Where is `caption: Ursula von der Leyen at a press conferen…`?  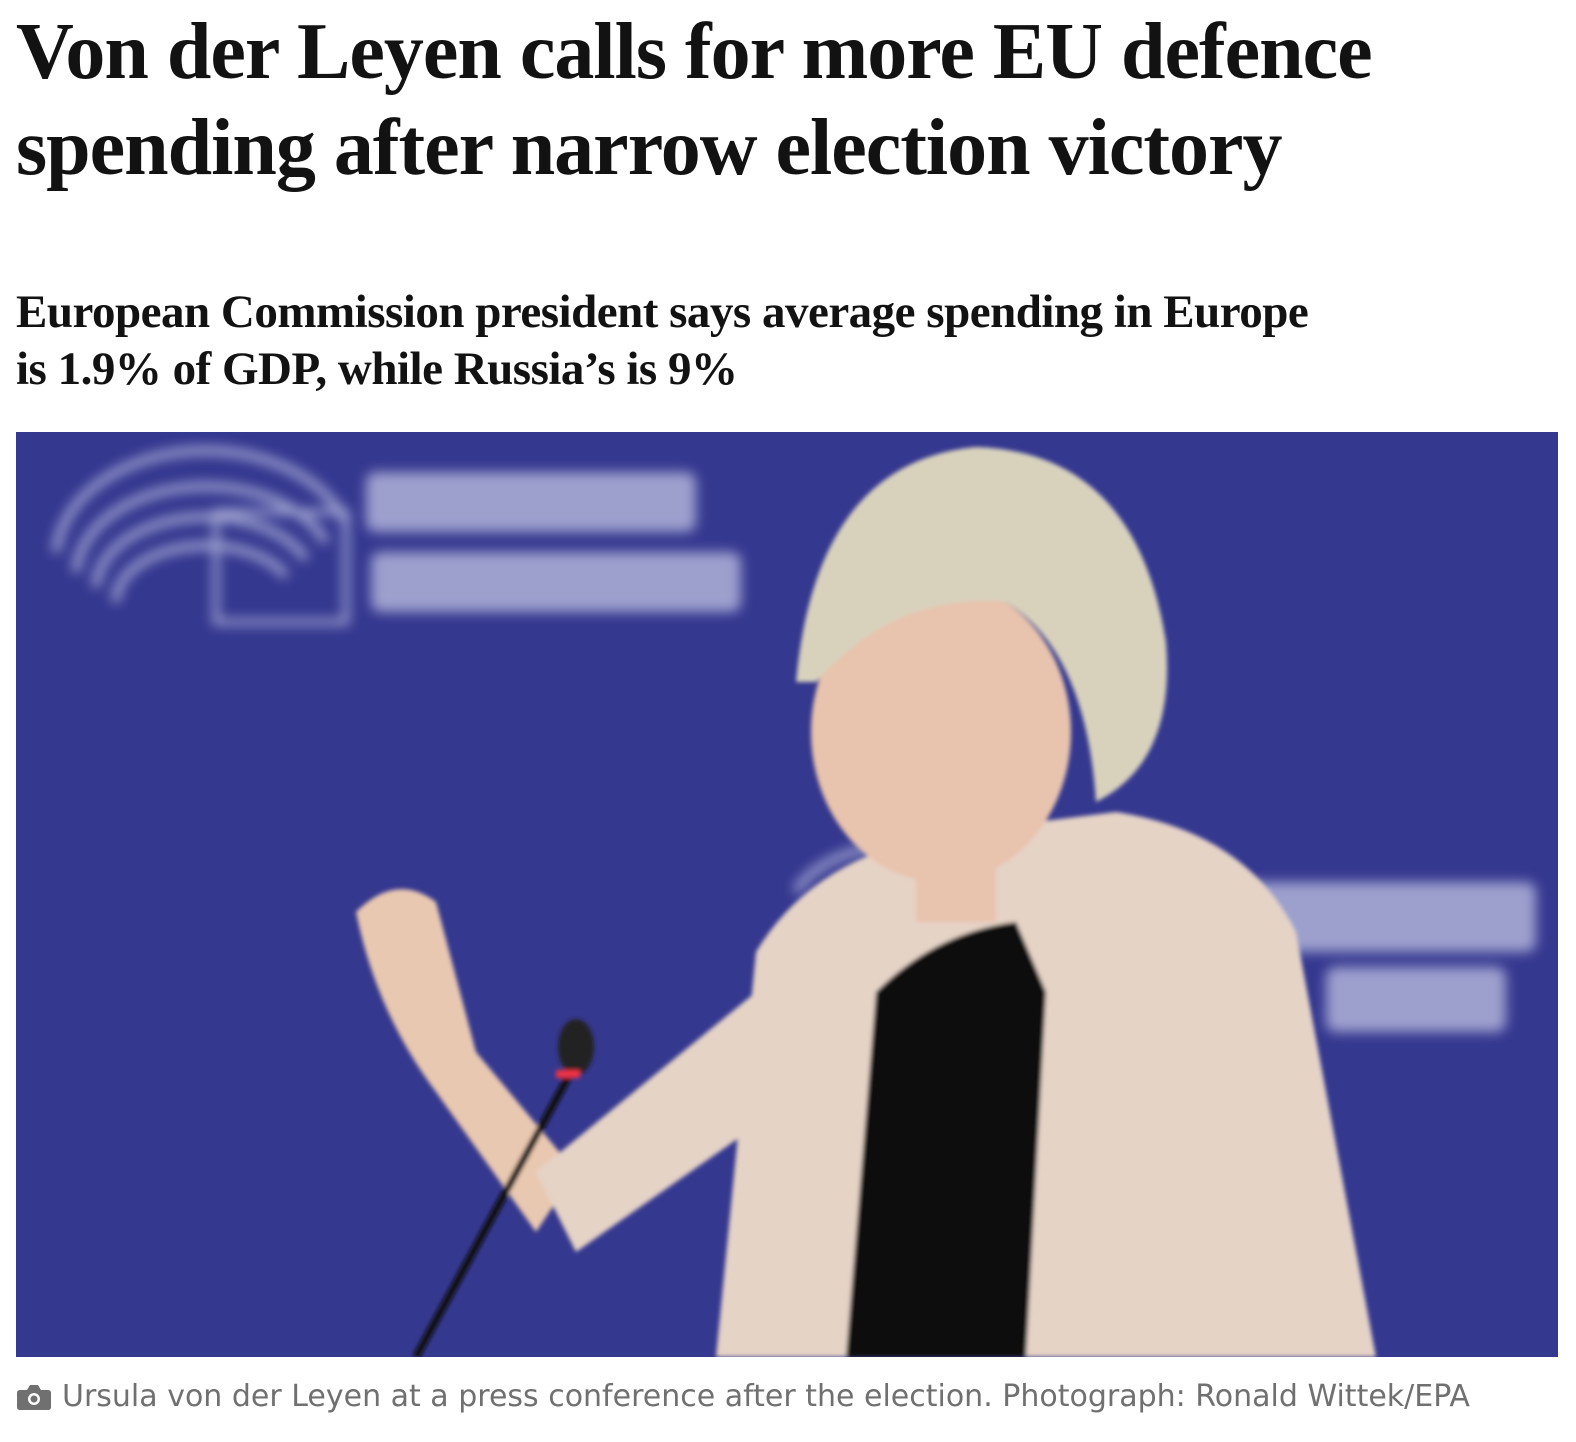 caption: Ursula von der Leyen at a press conferen… is located at coordinates (791, 1397).